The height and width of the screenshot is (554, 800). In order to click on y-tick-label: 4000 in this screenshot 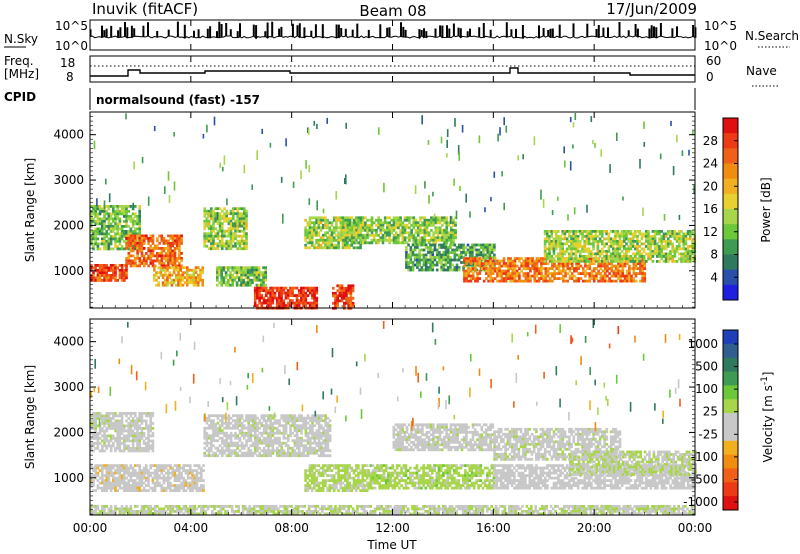, I will do `click(68, 135)`.